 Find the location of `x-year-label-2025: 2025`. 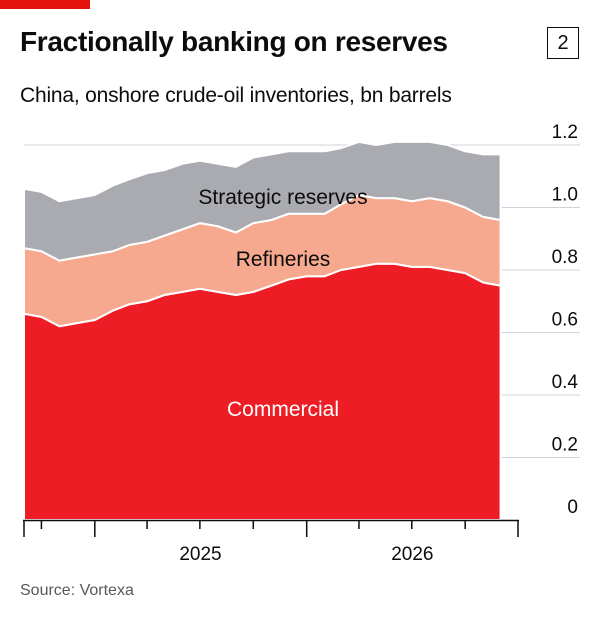

x-year-label-2025: 2025 is located at coordinates (200, 554).